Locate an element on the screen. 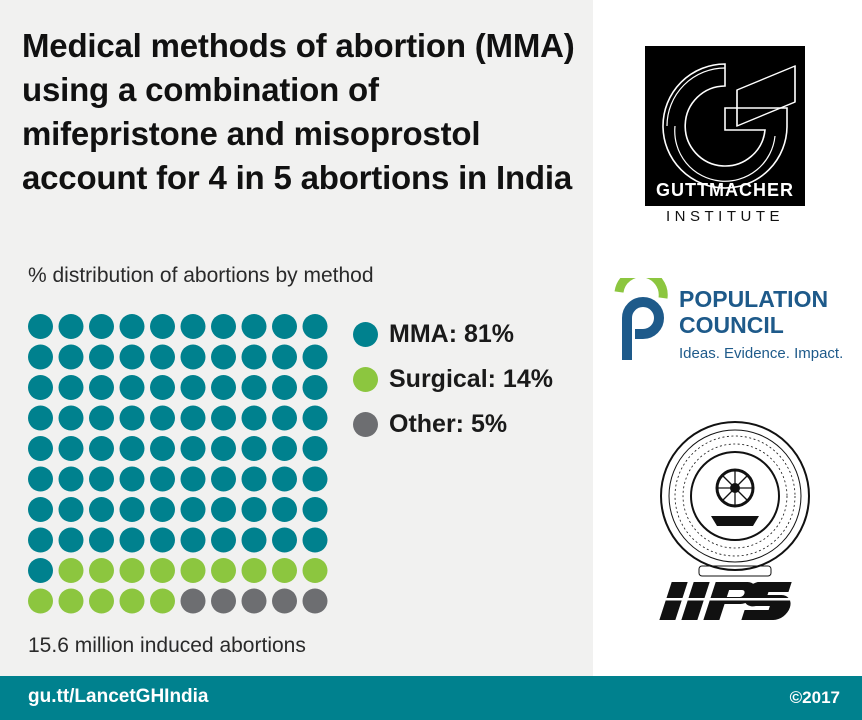 The image size is (862, 720). guttmacher-logo-icon is located at coordinates (725, 126).